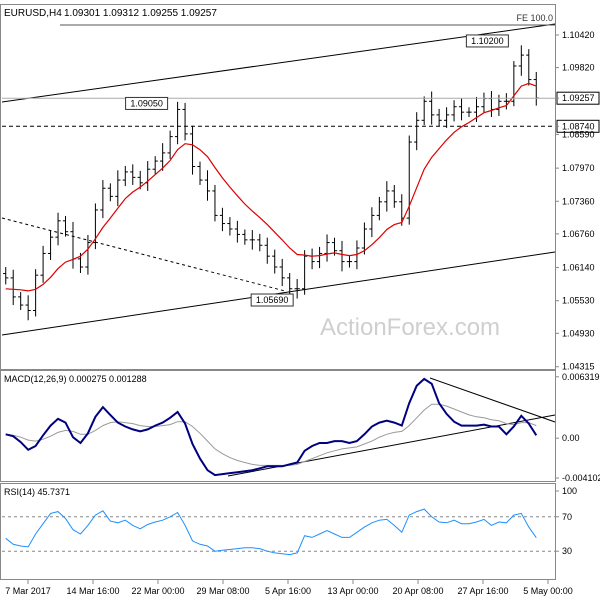 This screenshot has width=600, height=605. I want to click on time-tick-label: 29 Mar 08:00, so click(222, 591).